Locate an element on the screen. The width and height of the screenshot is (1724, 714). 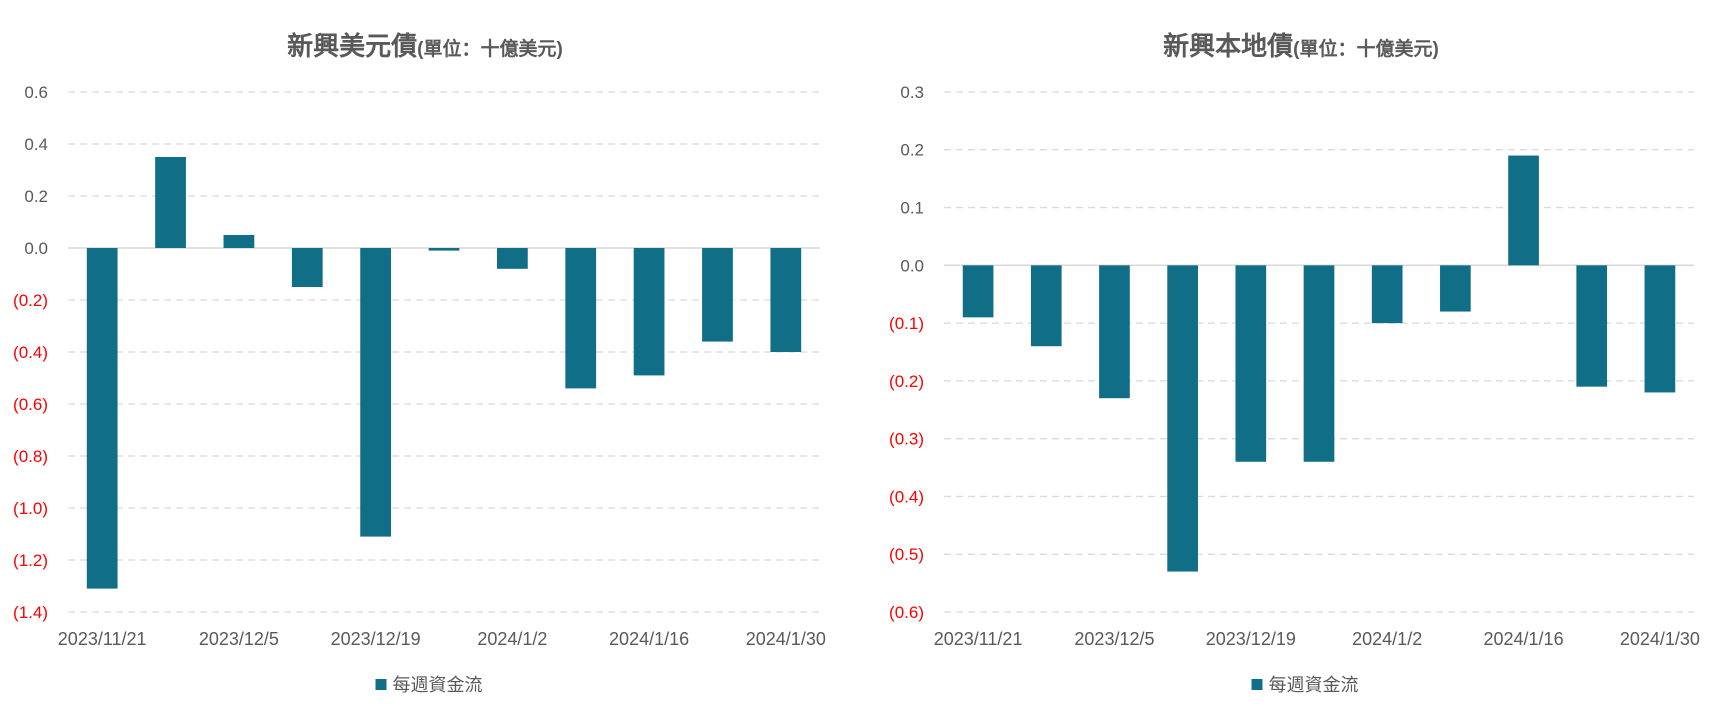
chart-title: 新興美元債(單位：十億美元) is located at coordinates (425, 44).